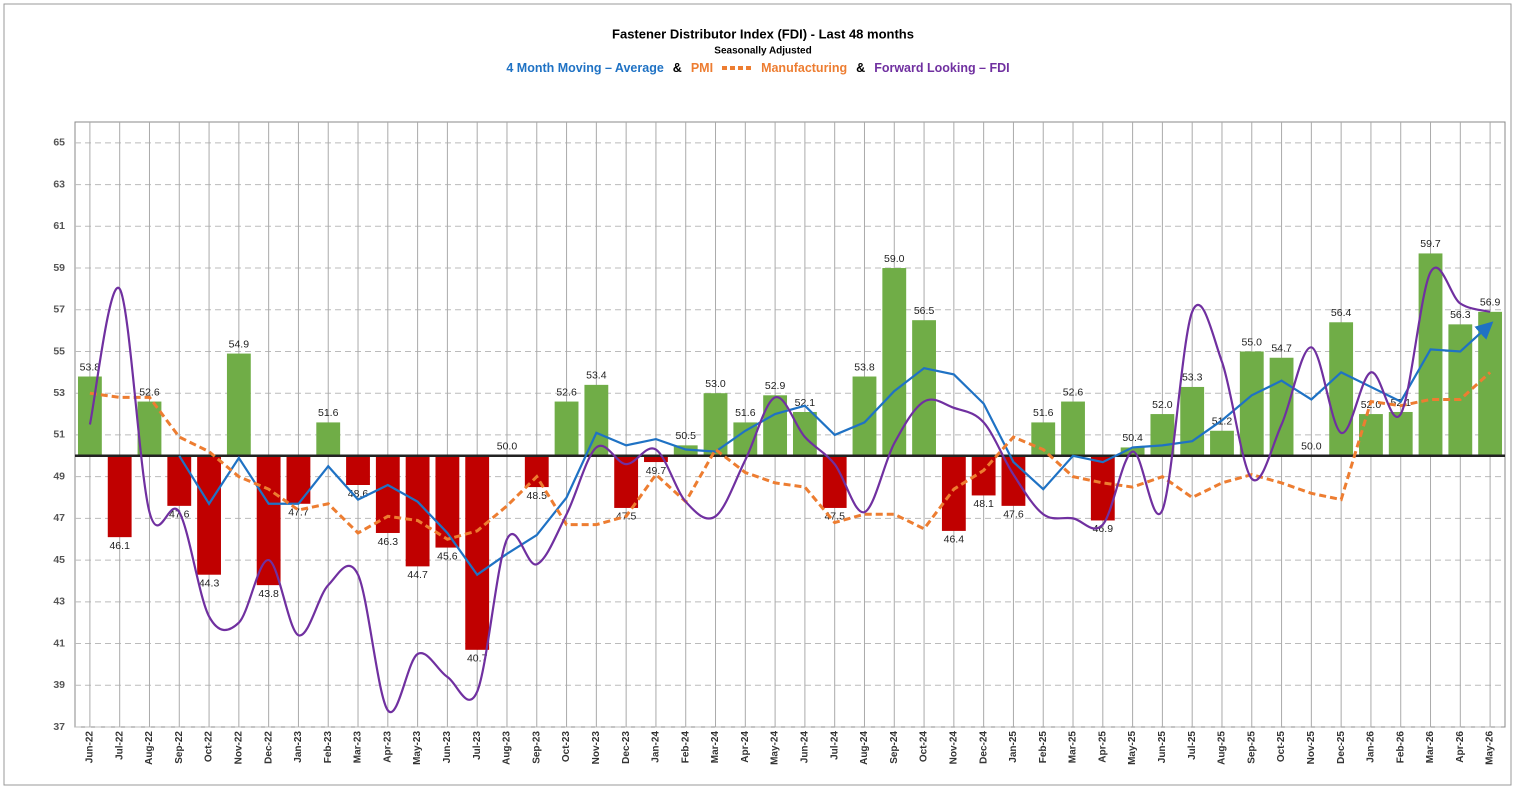 Image resolution: width=1516 pixels, height=795 pixels. I want to click on x-tick-label: Apr-23, so click(387, 747).